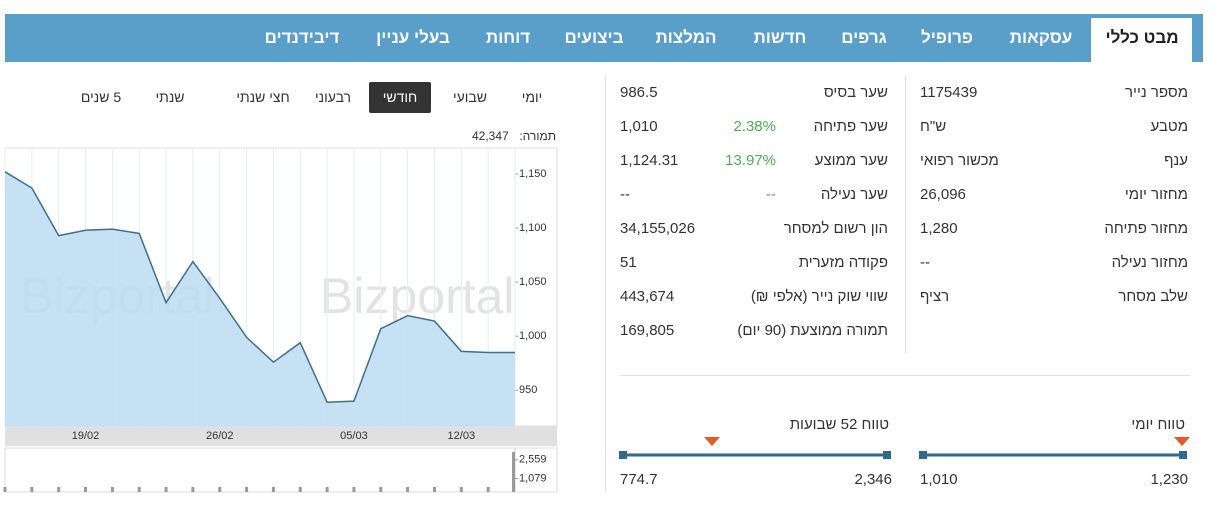 The width and height of the screenshot is (1224, 517). I want to click on info-label: מספר נייר, so click(1156, 92).